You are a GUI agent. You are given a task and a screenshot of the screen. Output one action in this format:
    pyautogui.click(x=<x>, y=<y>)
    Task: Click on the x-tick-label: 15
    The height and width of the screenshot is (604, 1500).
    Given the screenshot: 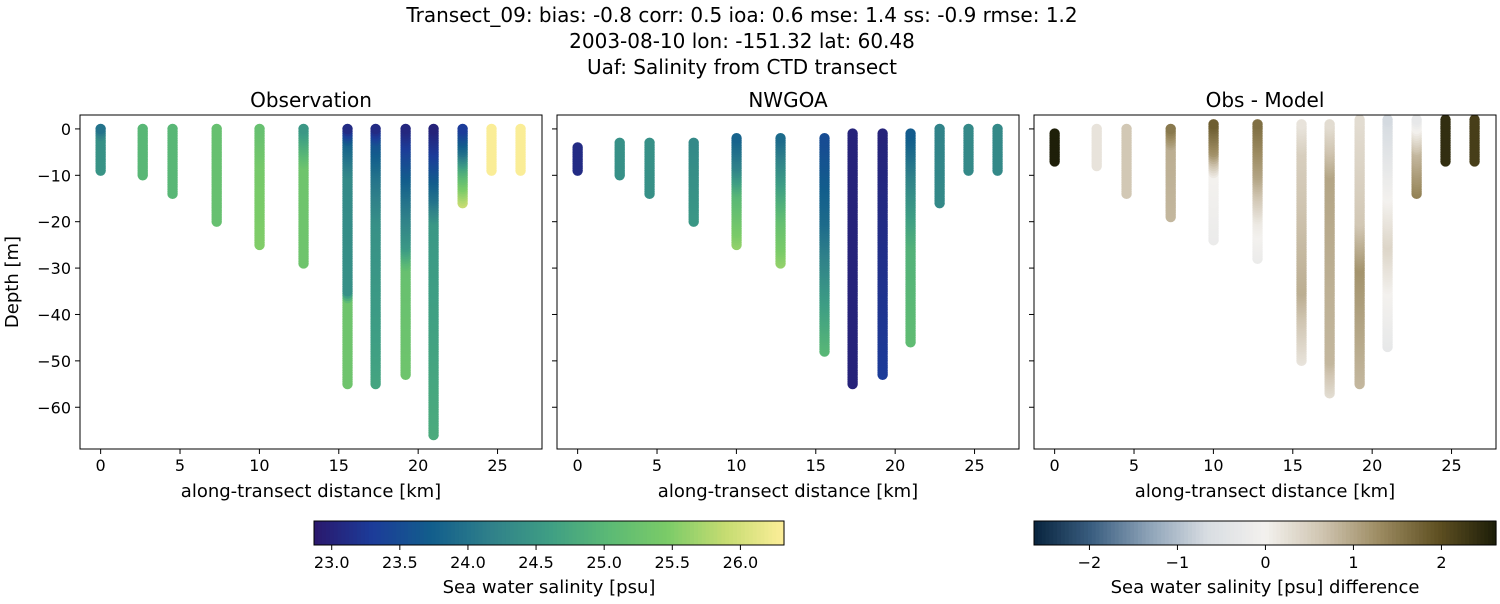 What is the action you would take?
    pyautogui.click(x=1293, y=465)
    